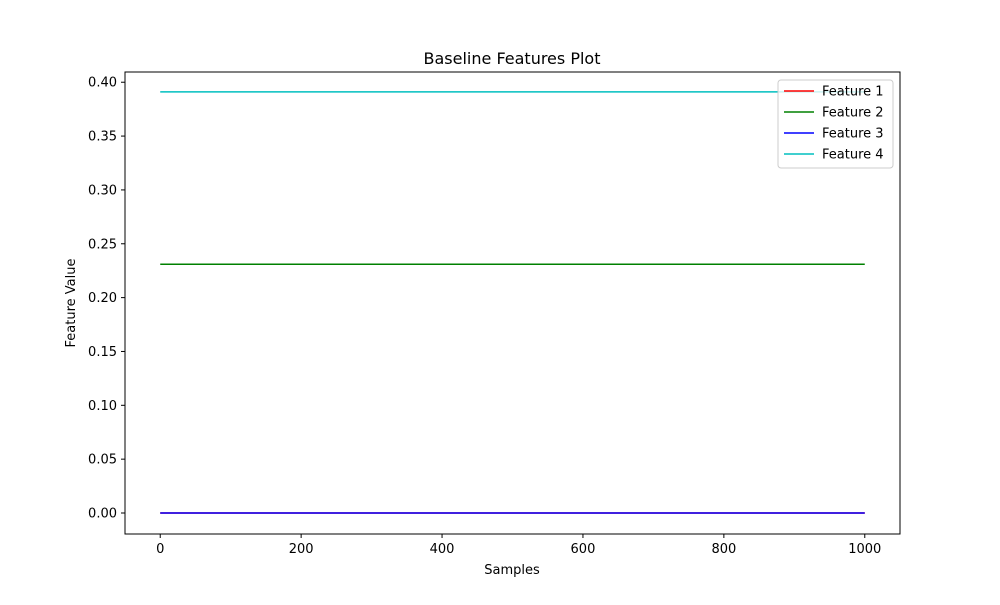 The image size is (1000, 605). What do you see at coordinates (512, 570) in the screenshot?
I see `x-axis-label: Samples` at bounding box center [512, 570].